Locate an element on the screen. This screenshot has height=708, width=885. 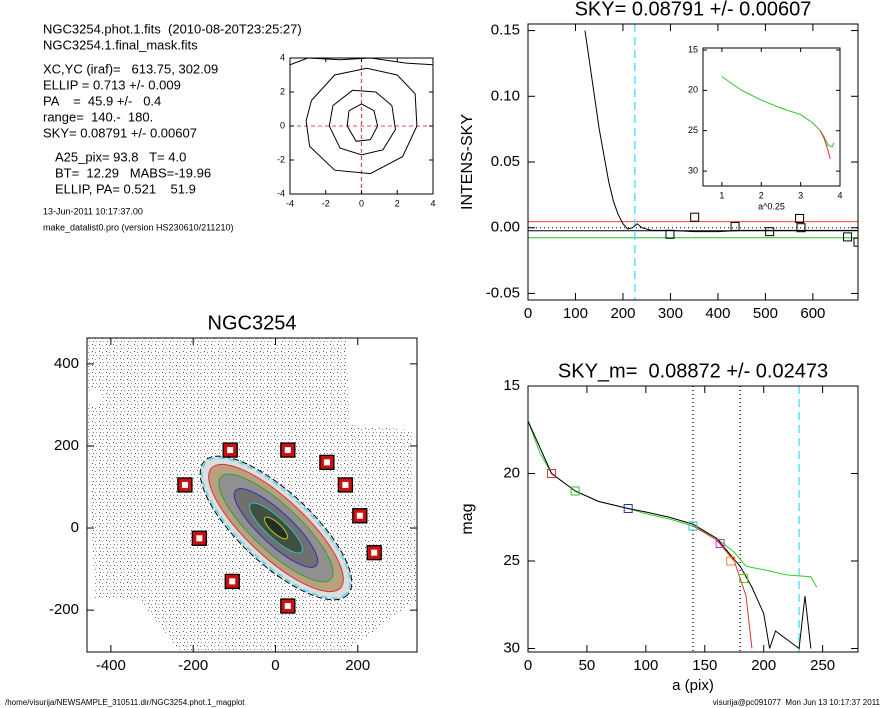
x-tick-label: 1 is located at coordinates (721, 195).